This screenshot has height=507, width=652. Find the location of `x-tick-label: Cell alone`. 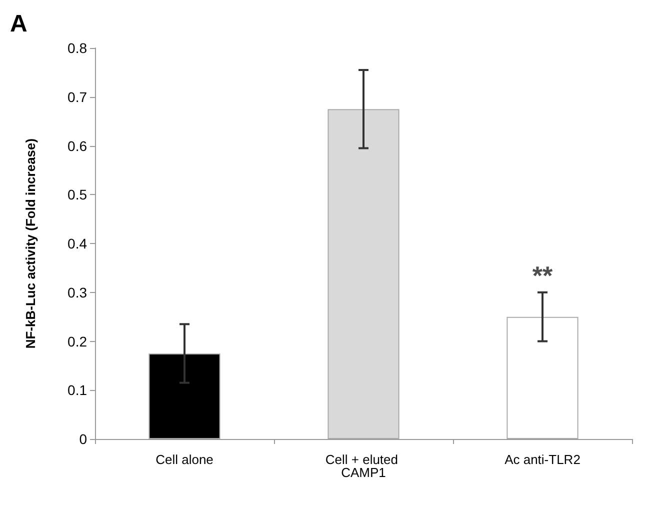

x-tick-label: Cell alone is located at coordinates (185, 459).